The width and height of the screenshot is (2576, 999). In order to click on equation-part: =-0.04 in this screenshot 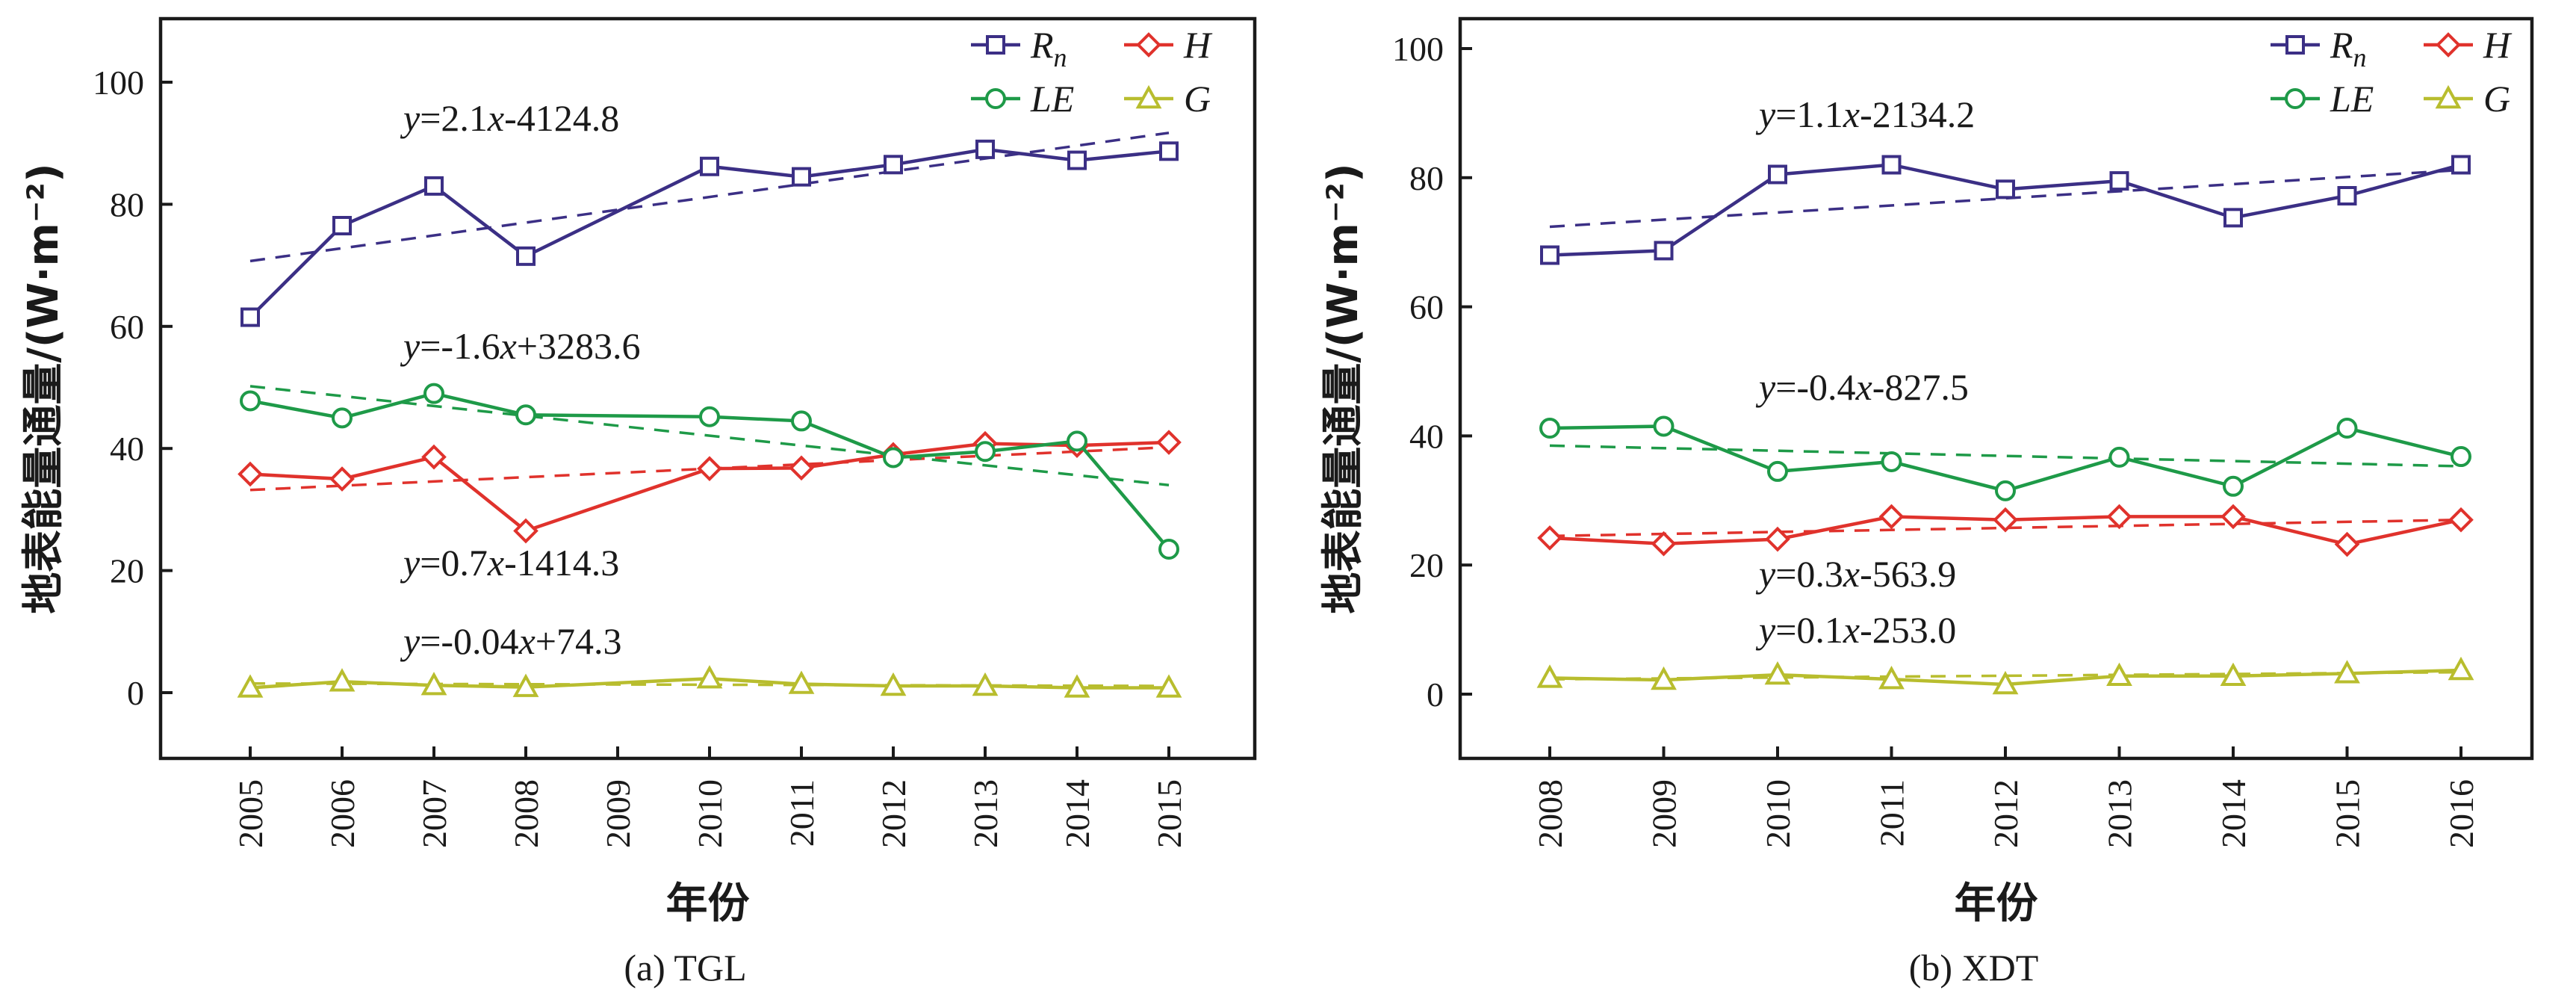, I will do `click(469, 641)`.